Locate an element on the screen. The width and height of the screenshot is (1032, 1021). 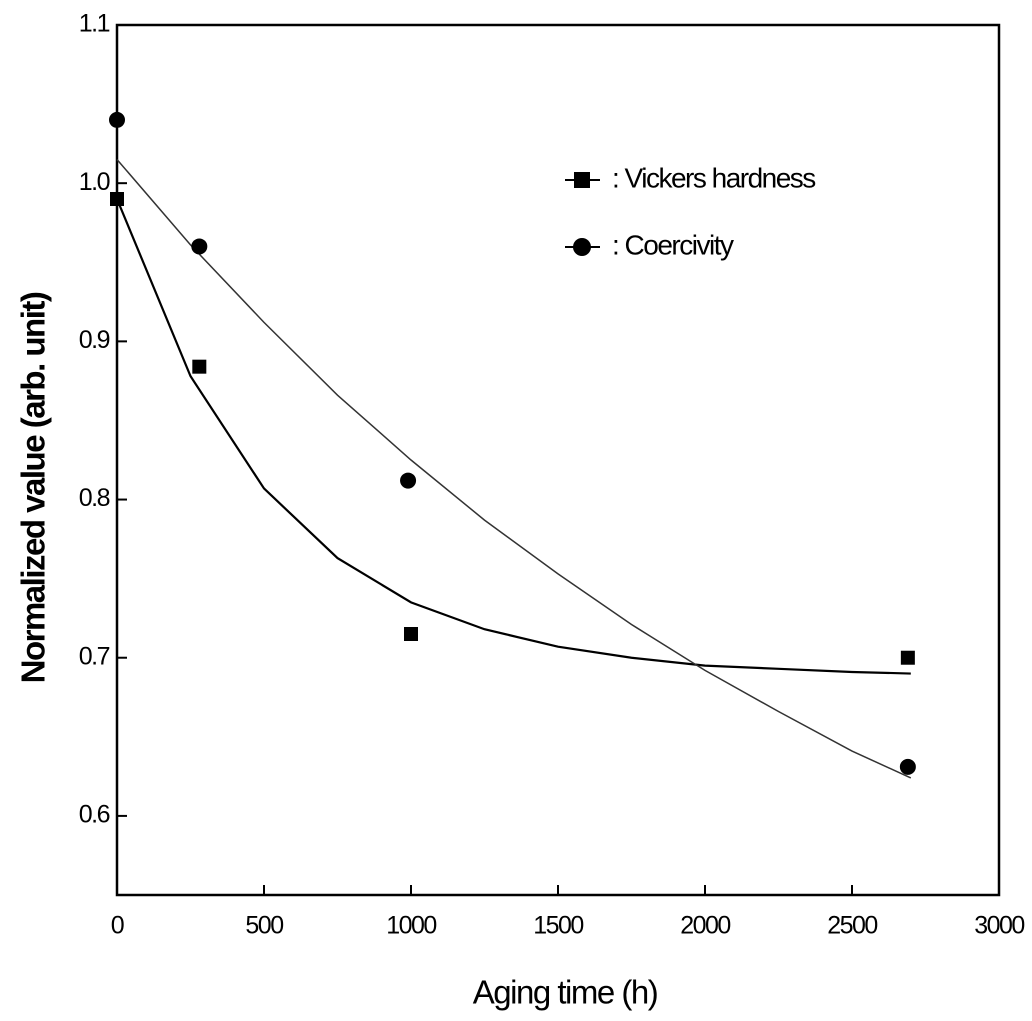
legend-label: : Coercivity is located at coordinates (673, 244).